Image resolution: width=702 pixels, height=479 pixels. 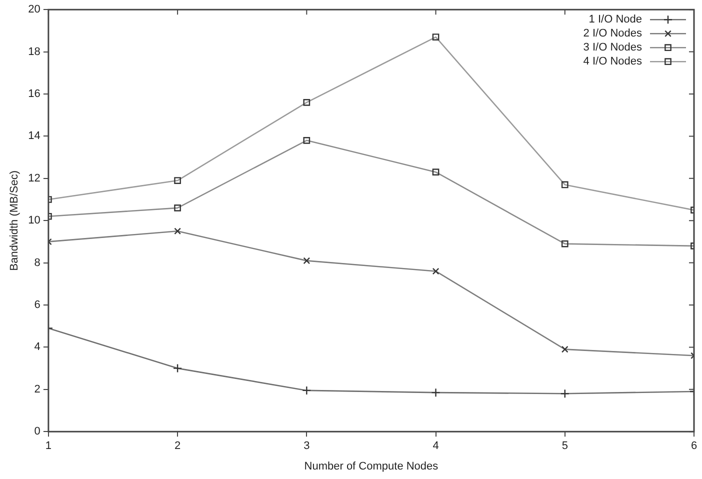 I want to click on x-tick-label: 2, so click(x=177, y=446).